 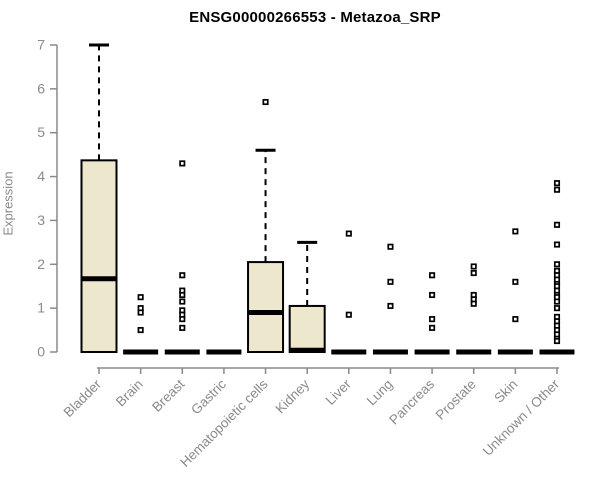 I want to click on y-tick-label: 6, so click(x=41, y=88).